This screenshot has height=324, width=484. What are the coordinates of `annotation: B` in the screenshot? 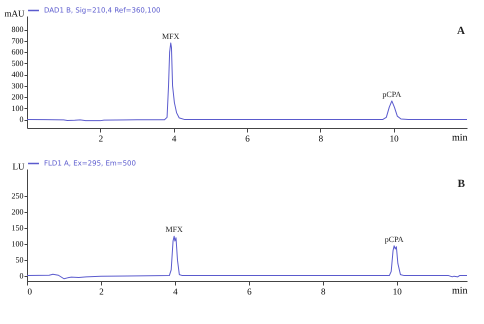 It's located at (462, 184).